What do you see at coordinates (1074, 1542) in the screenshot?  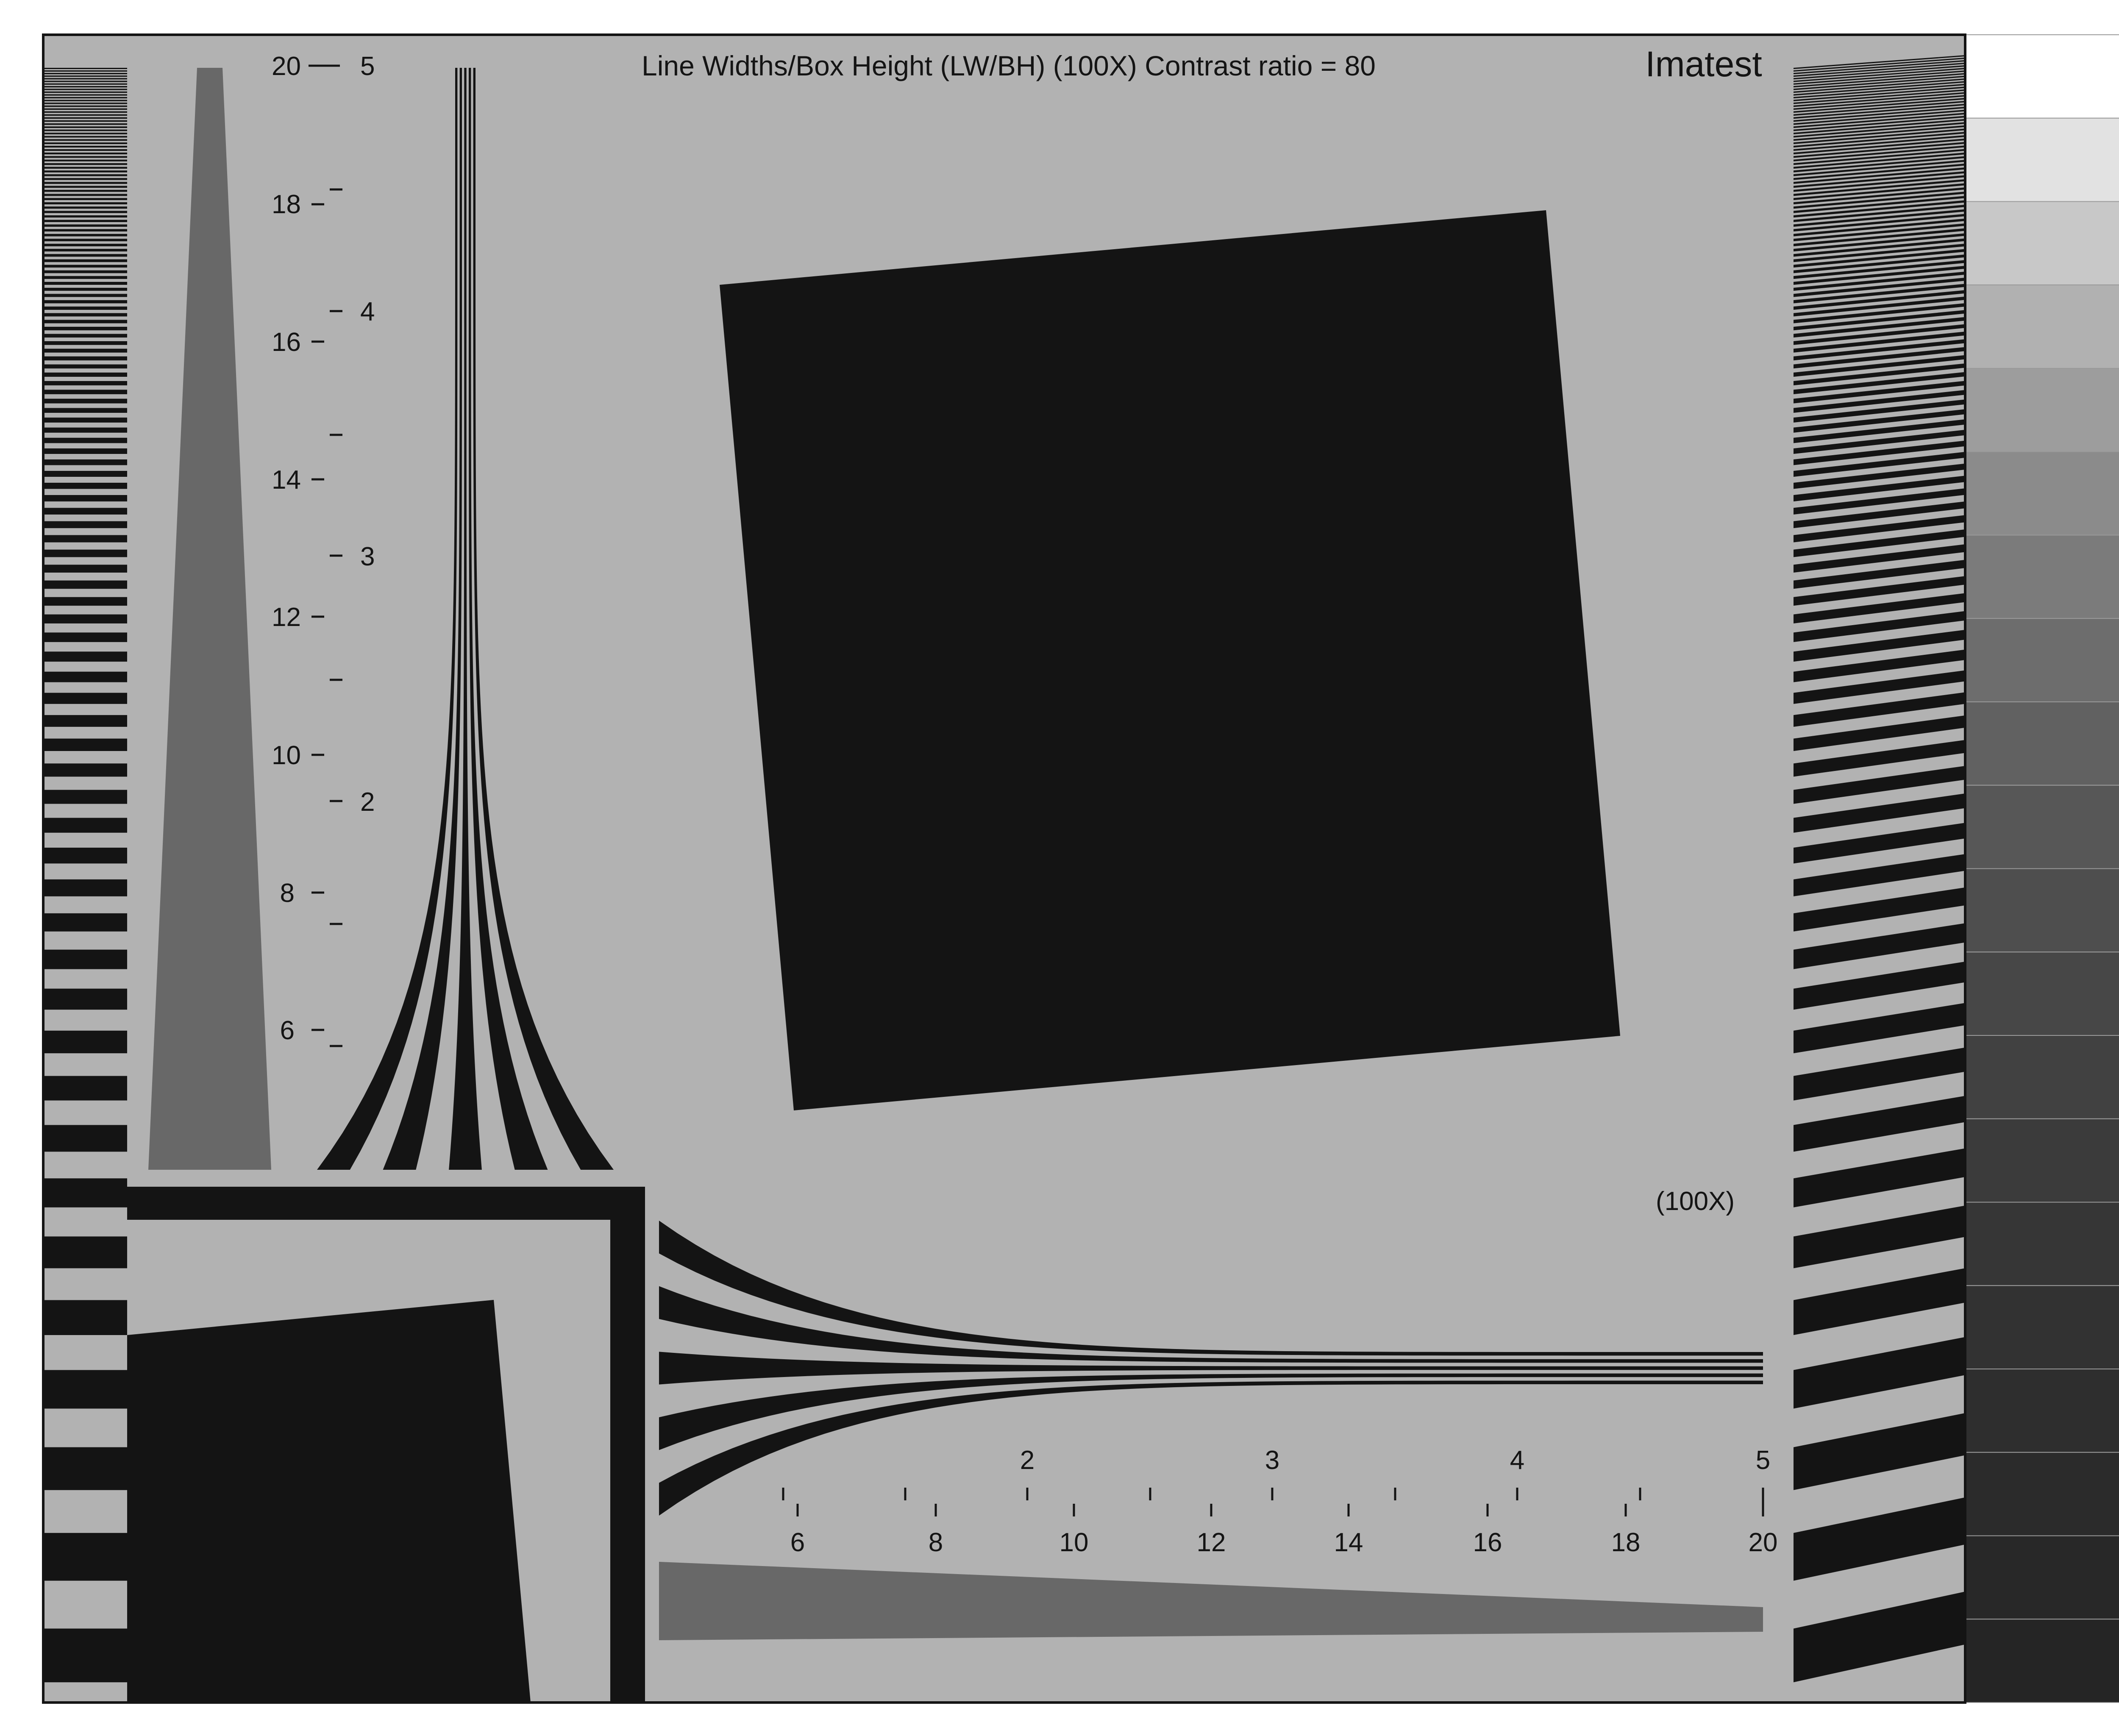 I see `hscale-bottom-label: 10` at bounding box center [1074, 1542].